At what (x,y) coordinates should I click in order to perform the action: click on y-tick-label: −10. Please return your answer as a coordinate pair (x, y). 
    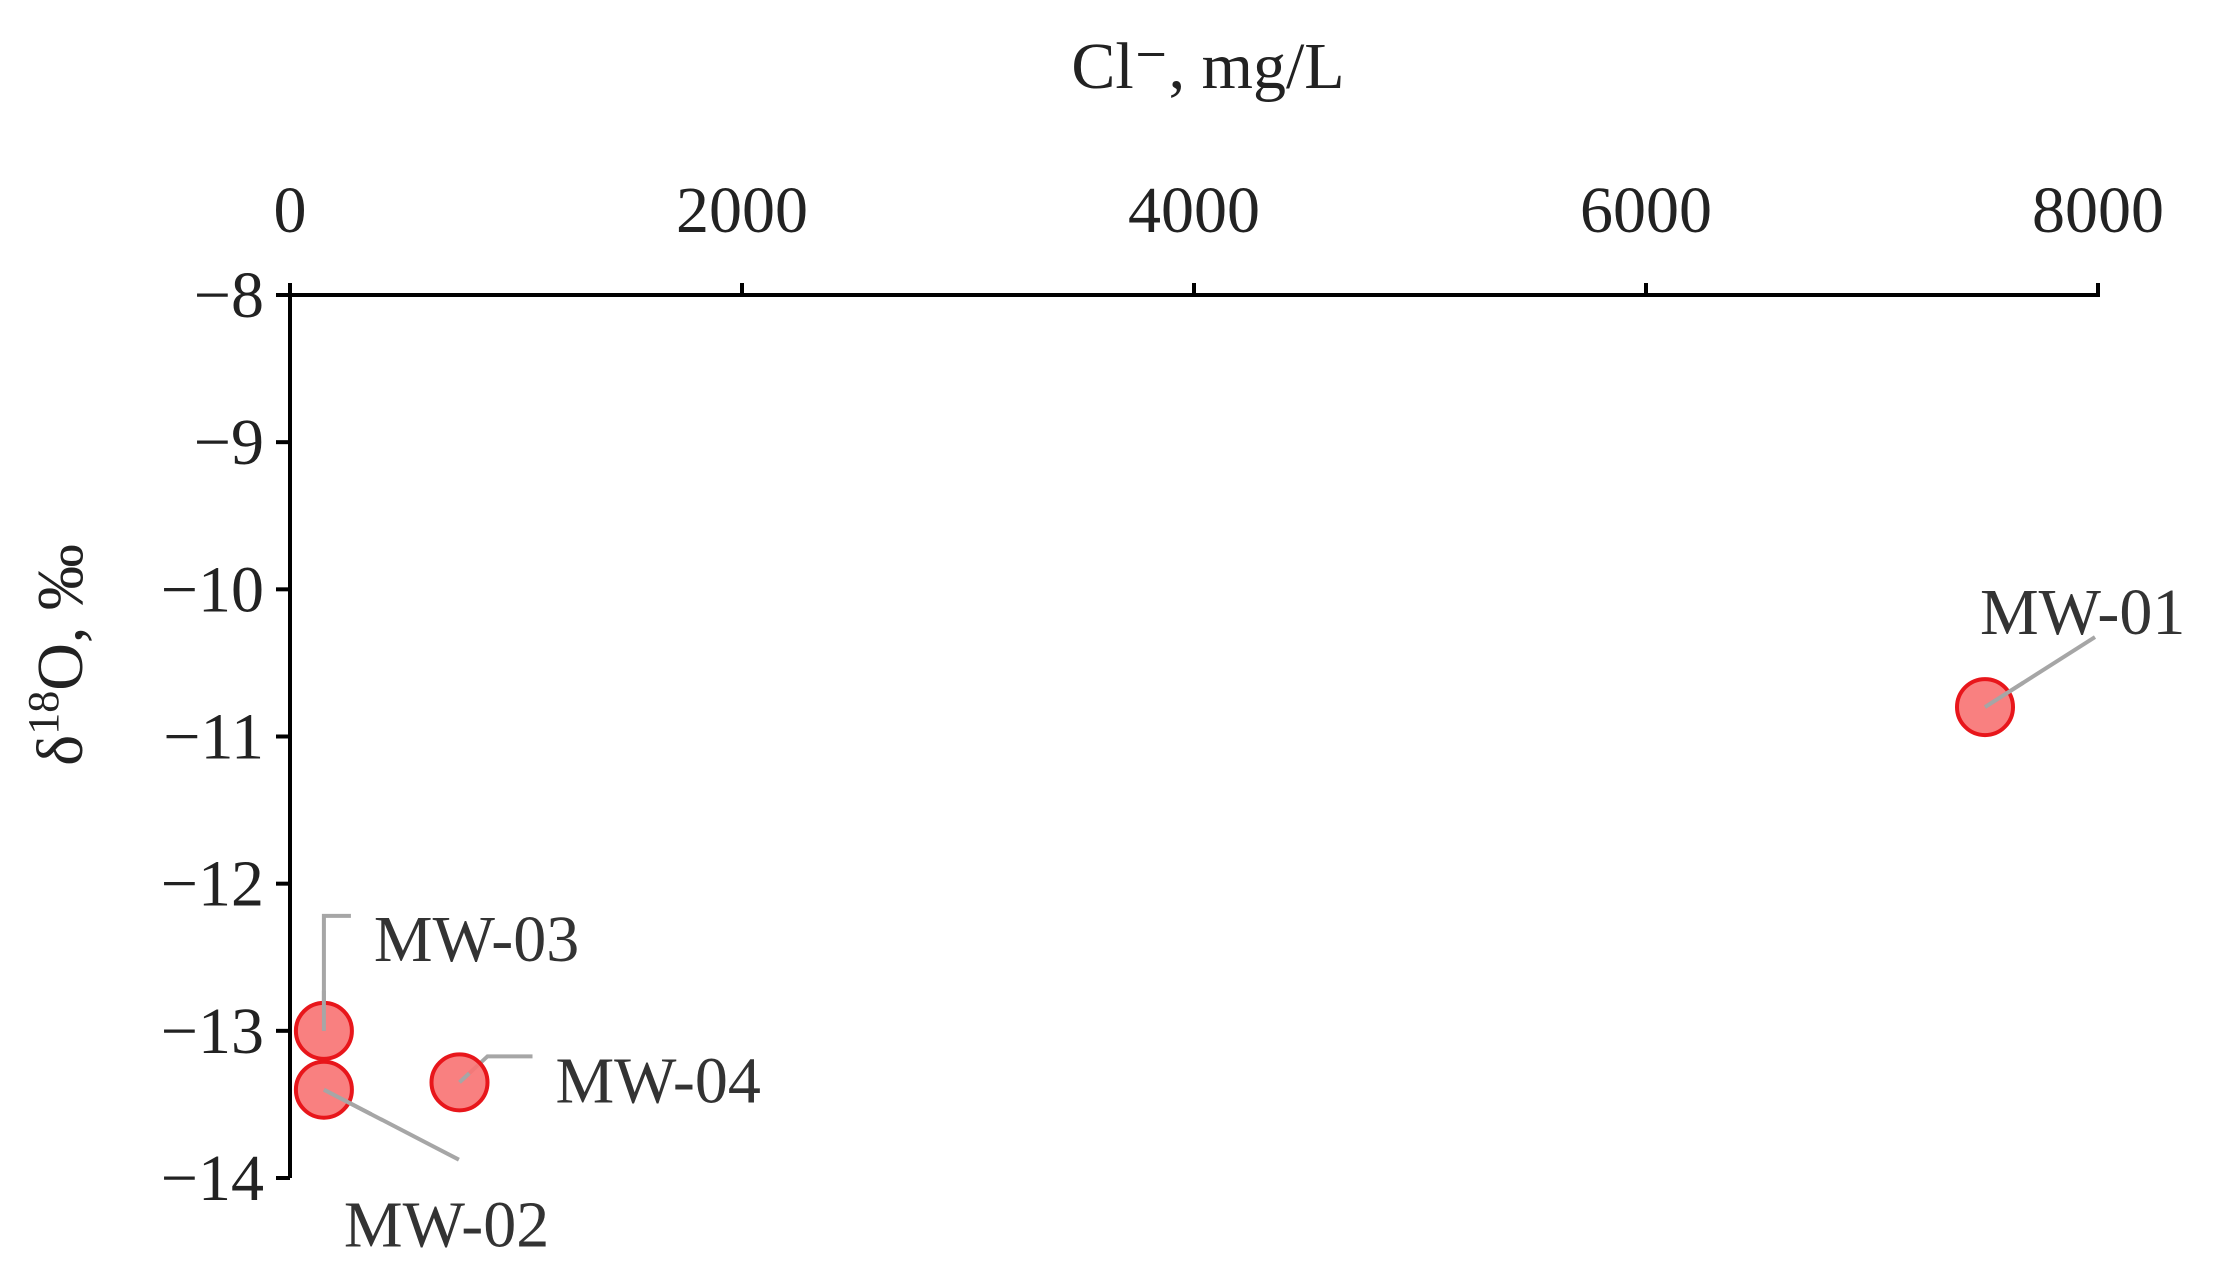
    Looking at the image, I should click on (212, 589).